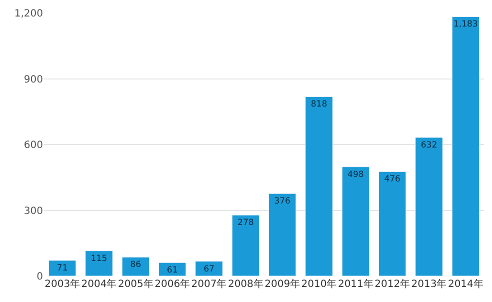  Describe the element at coordinates (246, 223) in the screenshot. I see `data-label: 278` at that location.